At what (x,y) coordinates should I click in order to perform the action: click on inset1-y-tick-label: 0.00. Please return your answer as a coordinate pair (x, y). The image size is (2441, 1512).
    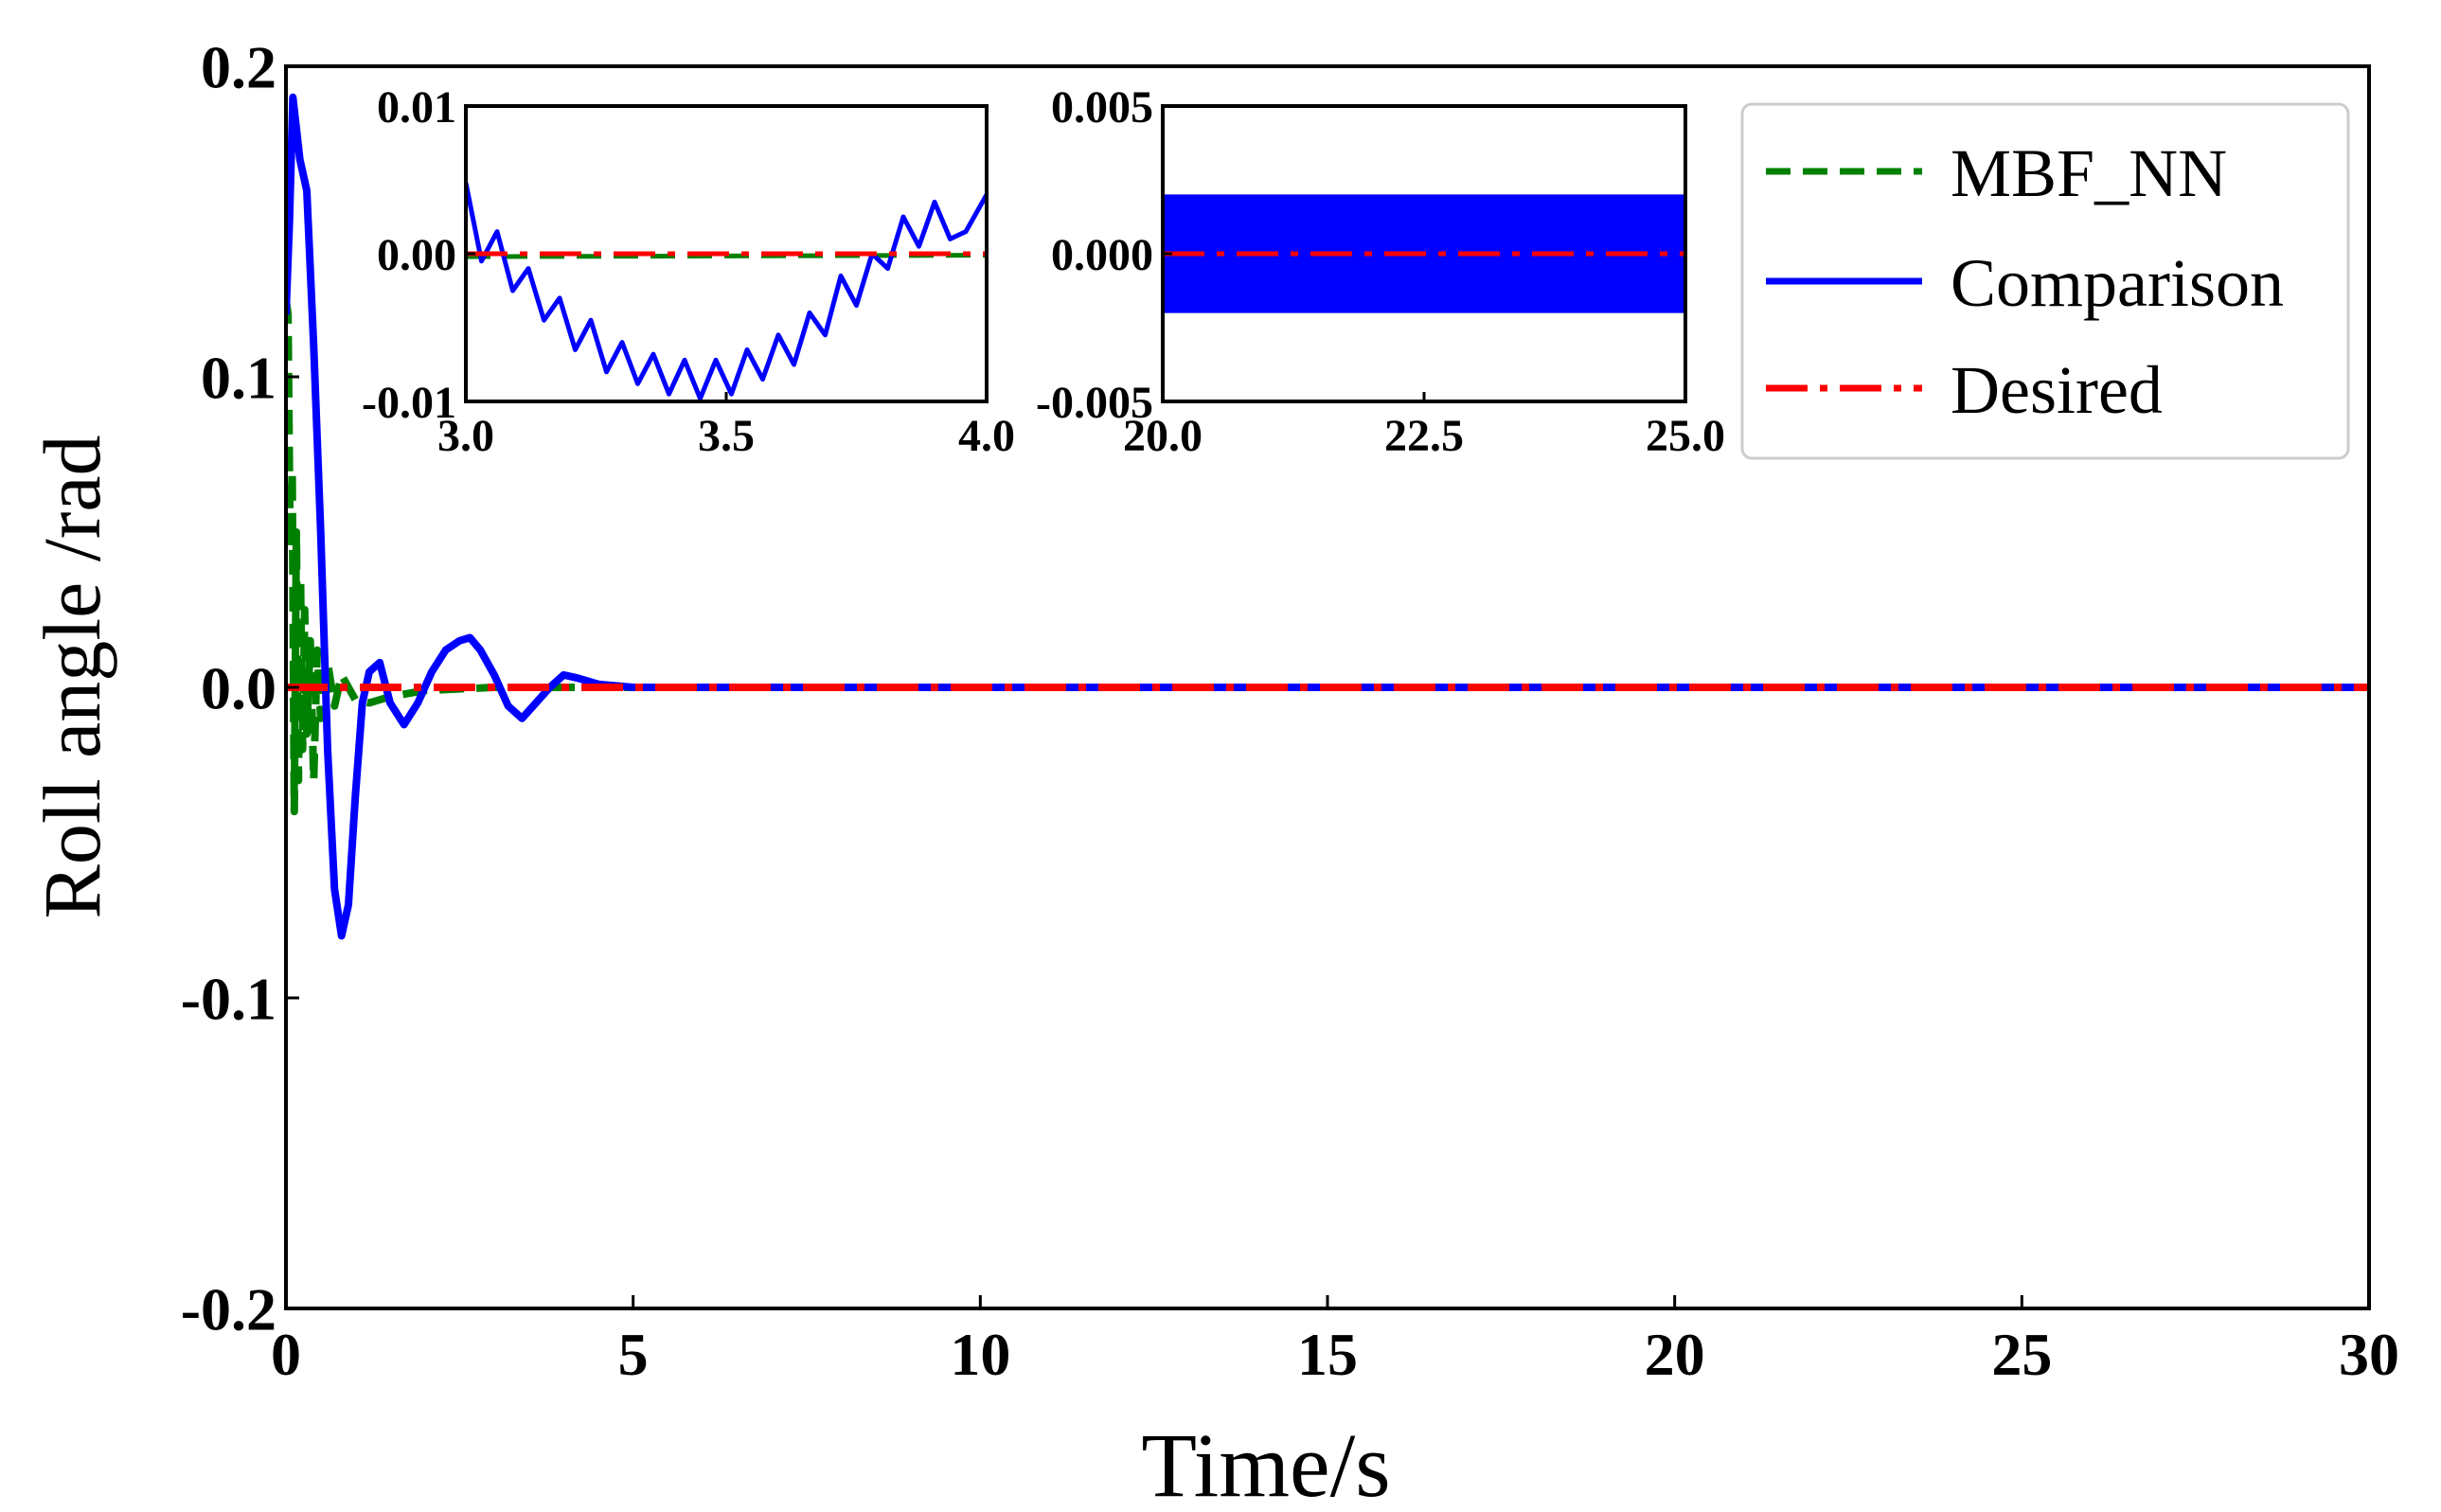
    Looking at the image, I should click on (416, 255).